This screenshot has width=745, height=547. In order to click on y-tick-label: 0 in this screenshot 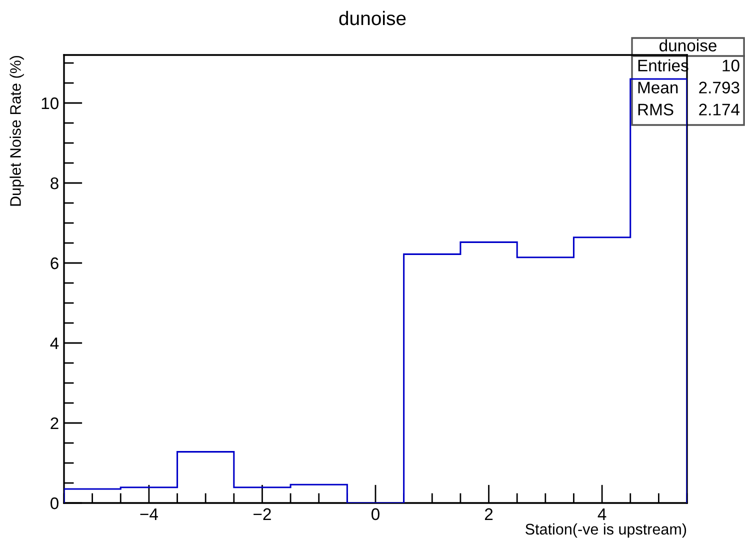, I will do `click(54, 503)`.